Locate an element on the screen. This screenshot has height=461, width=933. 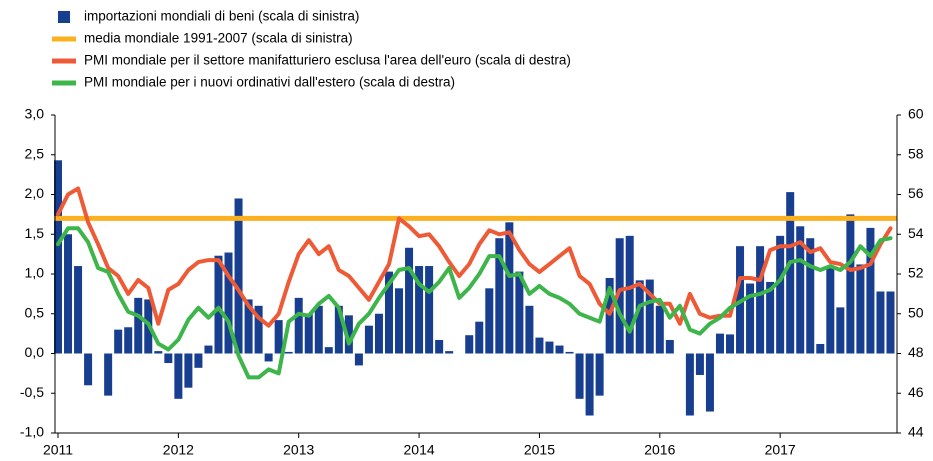
x-tick-label: 2012 is located at coordinates (178, 450).